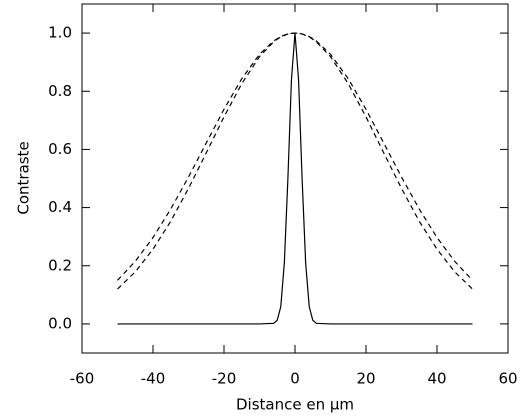  I want to click on x-tick-label: 60, so click(507, 379).